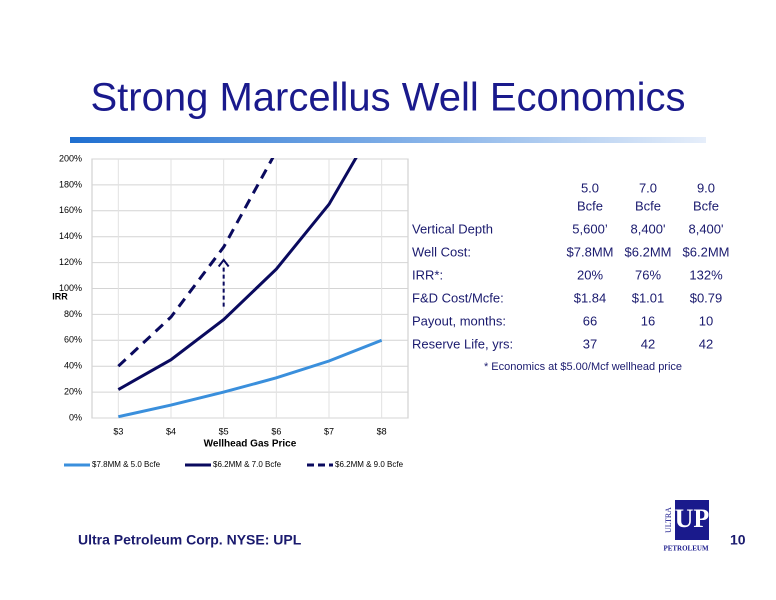  What do you see at coordinates (648, 320) in the screenshot?
I see `table-cell: 16` at bounding box center [648, 320].